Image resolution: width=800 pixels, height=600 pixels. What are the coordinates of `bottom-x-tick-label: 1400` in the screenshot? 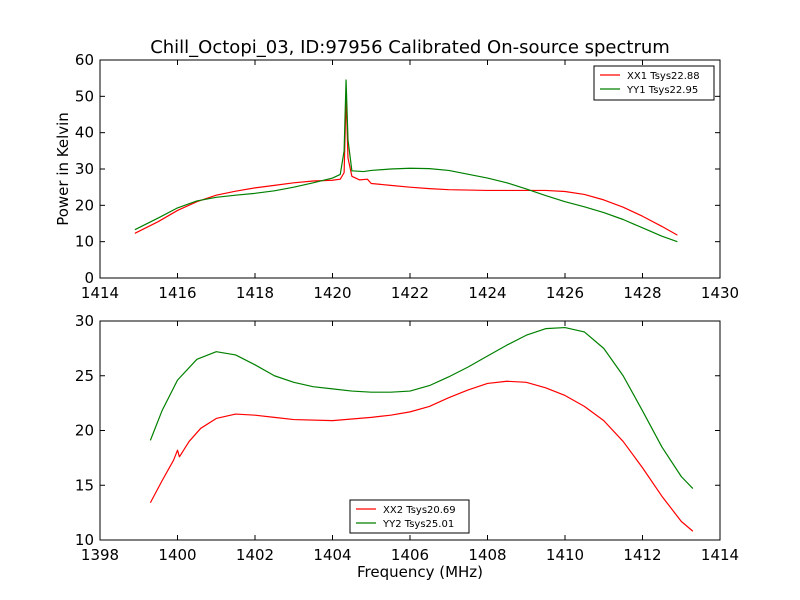 It's located at (177, 555).